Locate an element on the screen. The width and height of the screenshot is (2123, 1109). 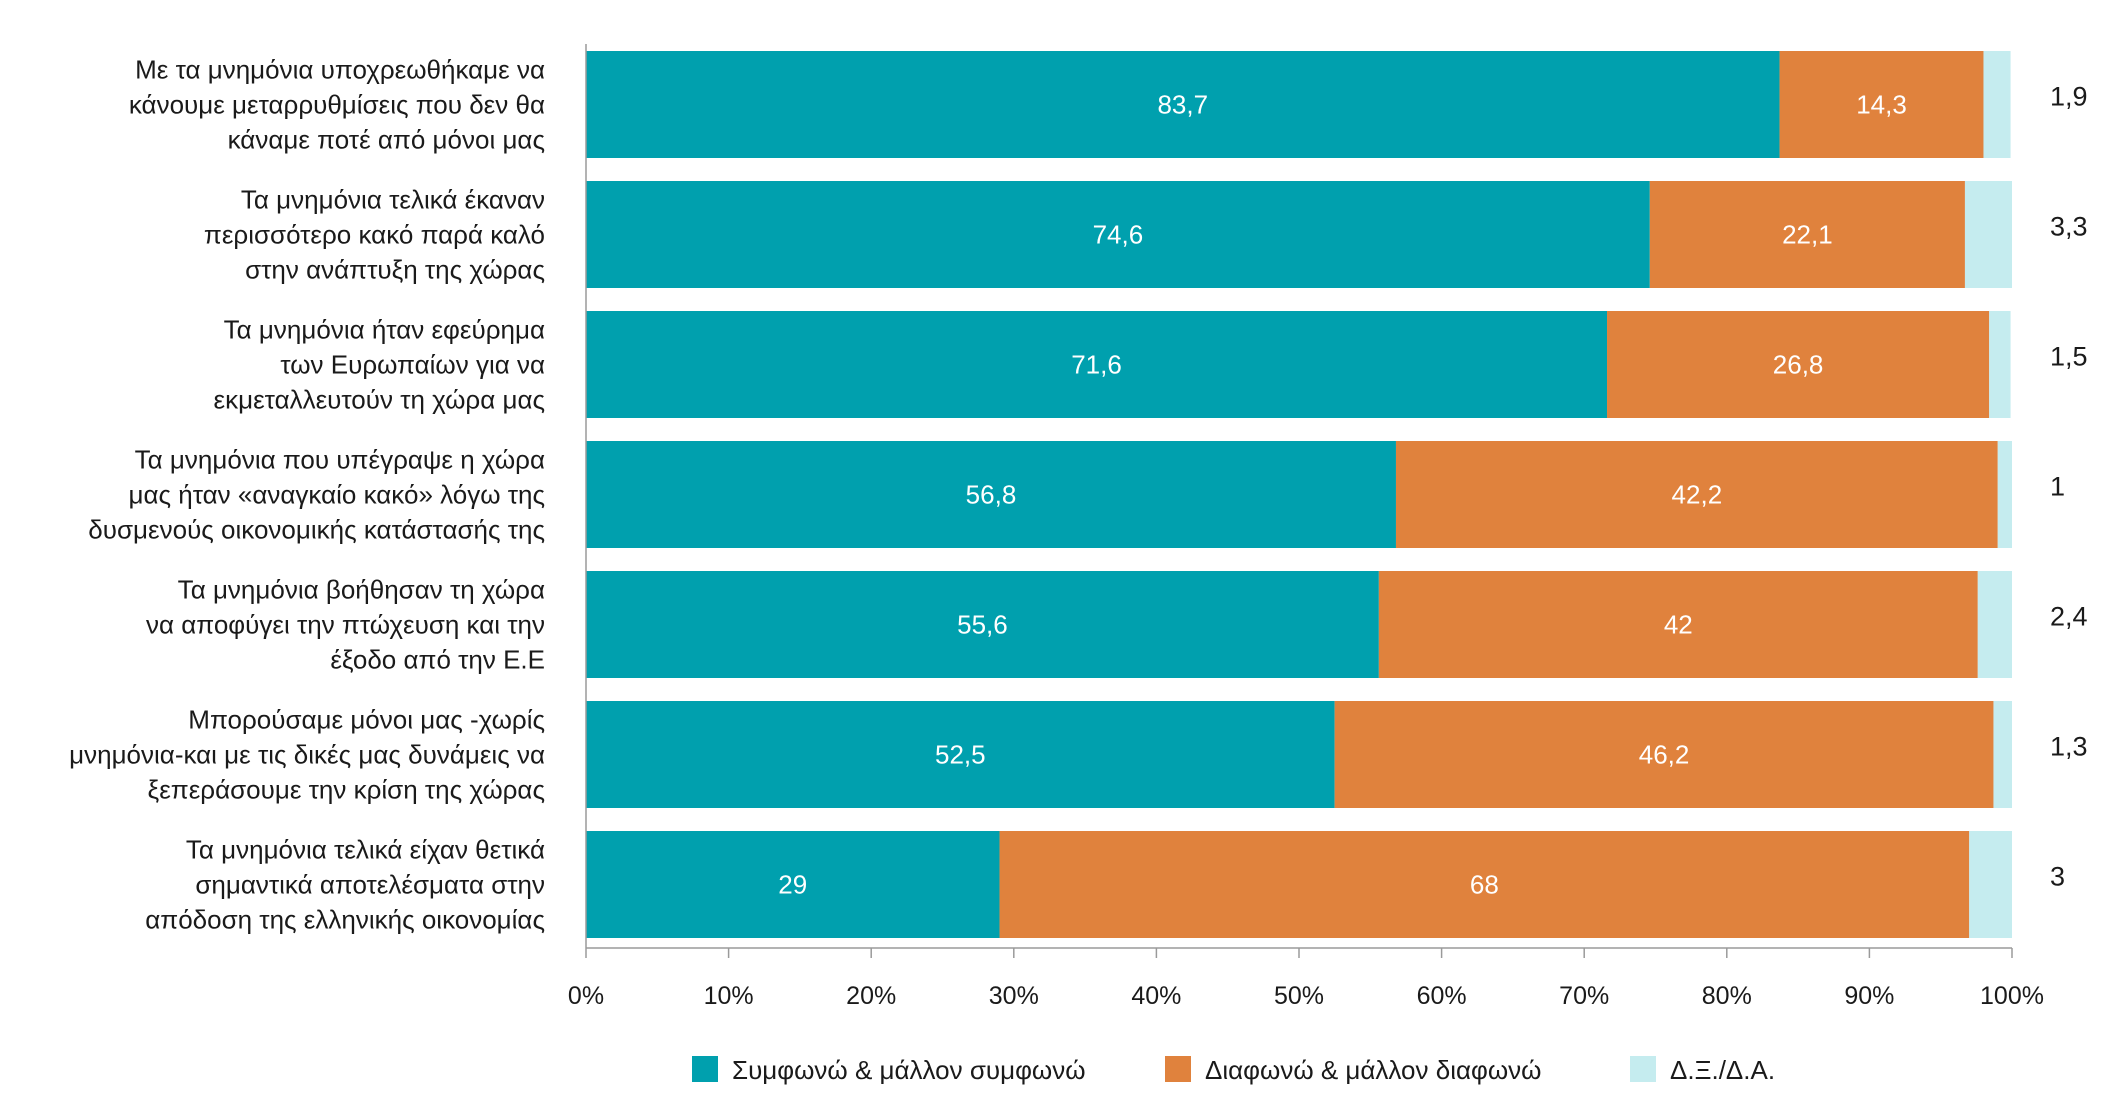
bar-value-label: 83,7 is located at coordinates (1182, 105).